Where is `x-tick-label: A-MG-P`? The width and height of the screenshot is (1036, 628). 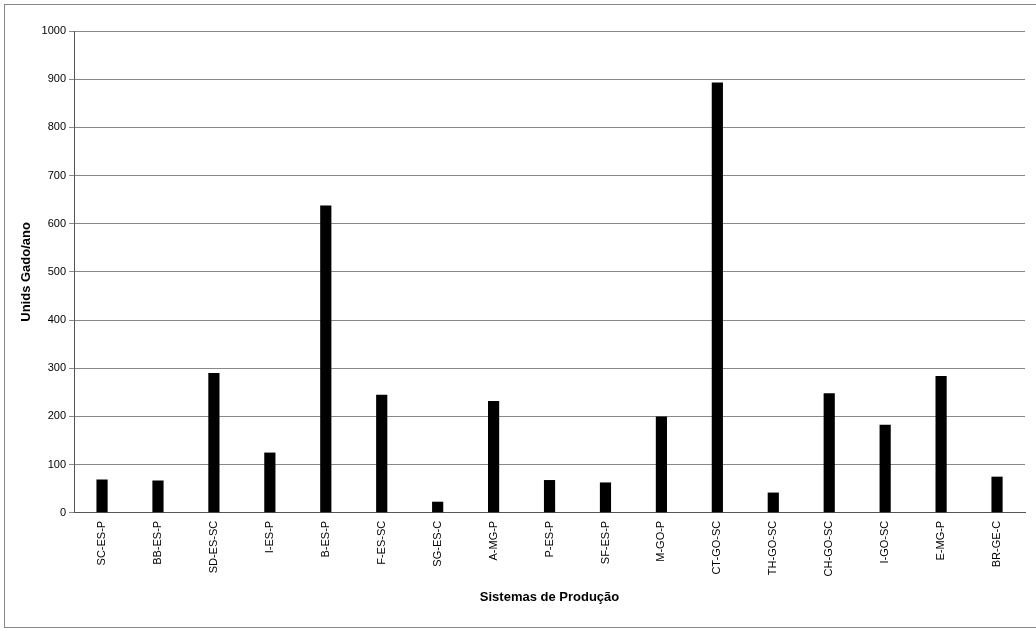
x-tick-label: A-MG-P is located at coordinates (492, 540).